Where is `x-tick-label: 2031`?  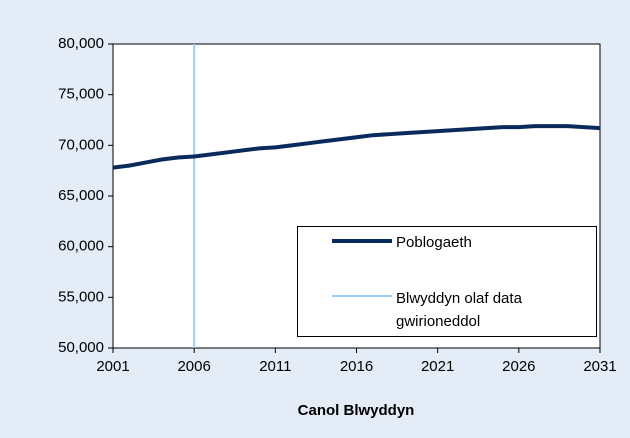 x-tick-label: 2031 is located at coordinates (599, 366).